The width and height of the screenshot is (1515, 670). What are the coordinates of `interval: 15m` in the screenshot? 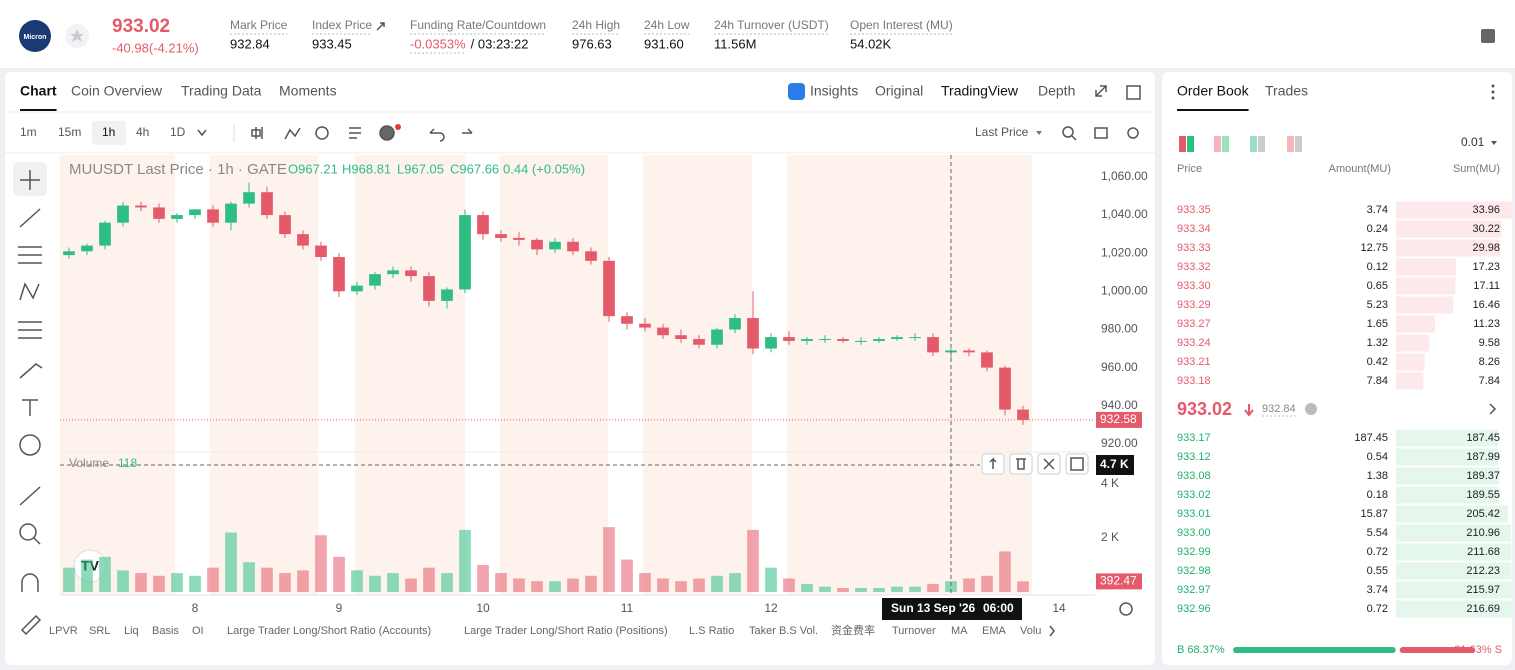 It's located at (69, 132).